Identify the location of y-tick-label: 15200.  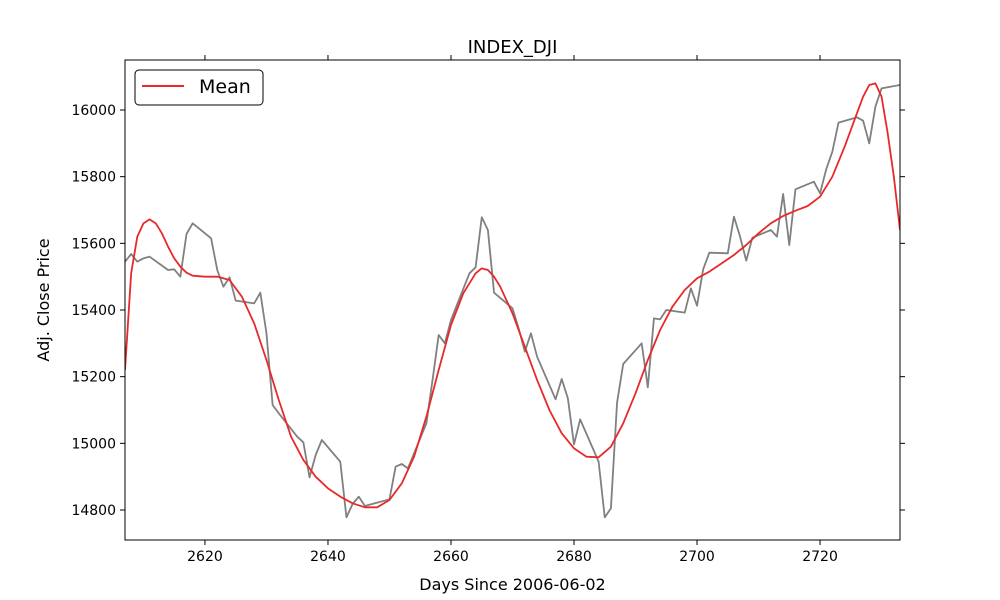
(93, 378).